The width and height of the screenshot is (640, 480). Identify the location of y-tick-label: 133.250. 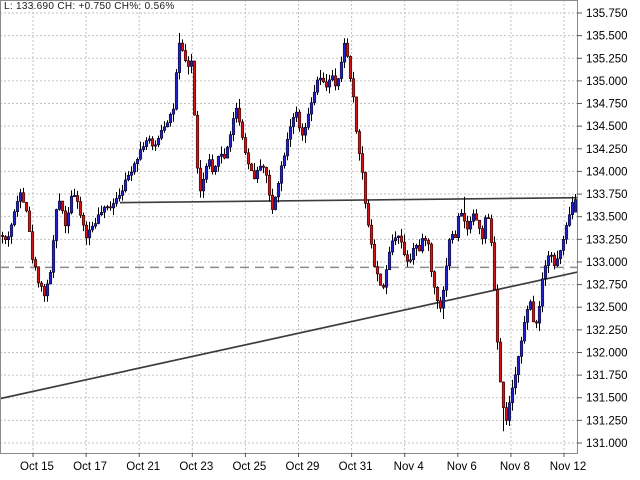
(607, 240).